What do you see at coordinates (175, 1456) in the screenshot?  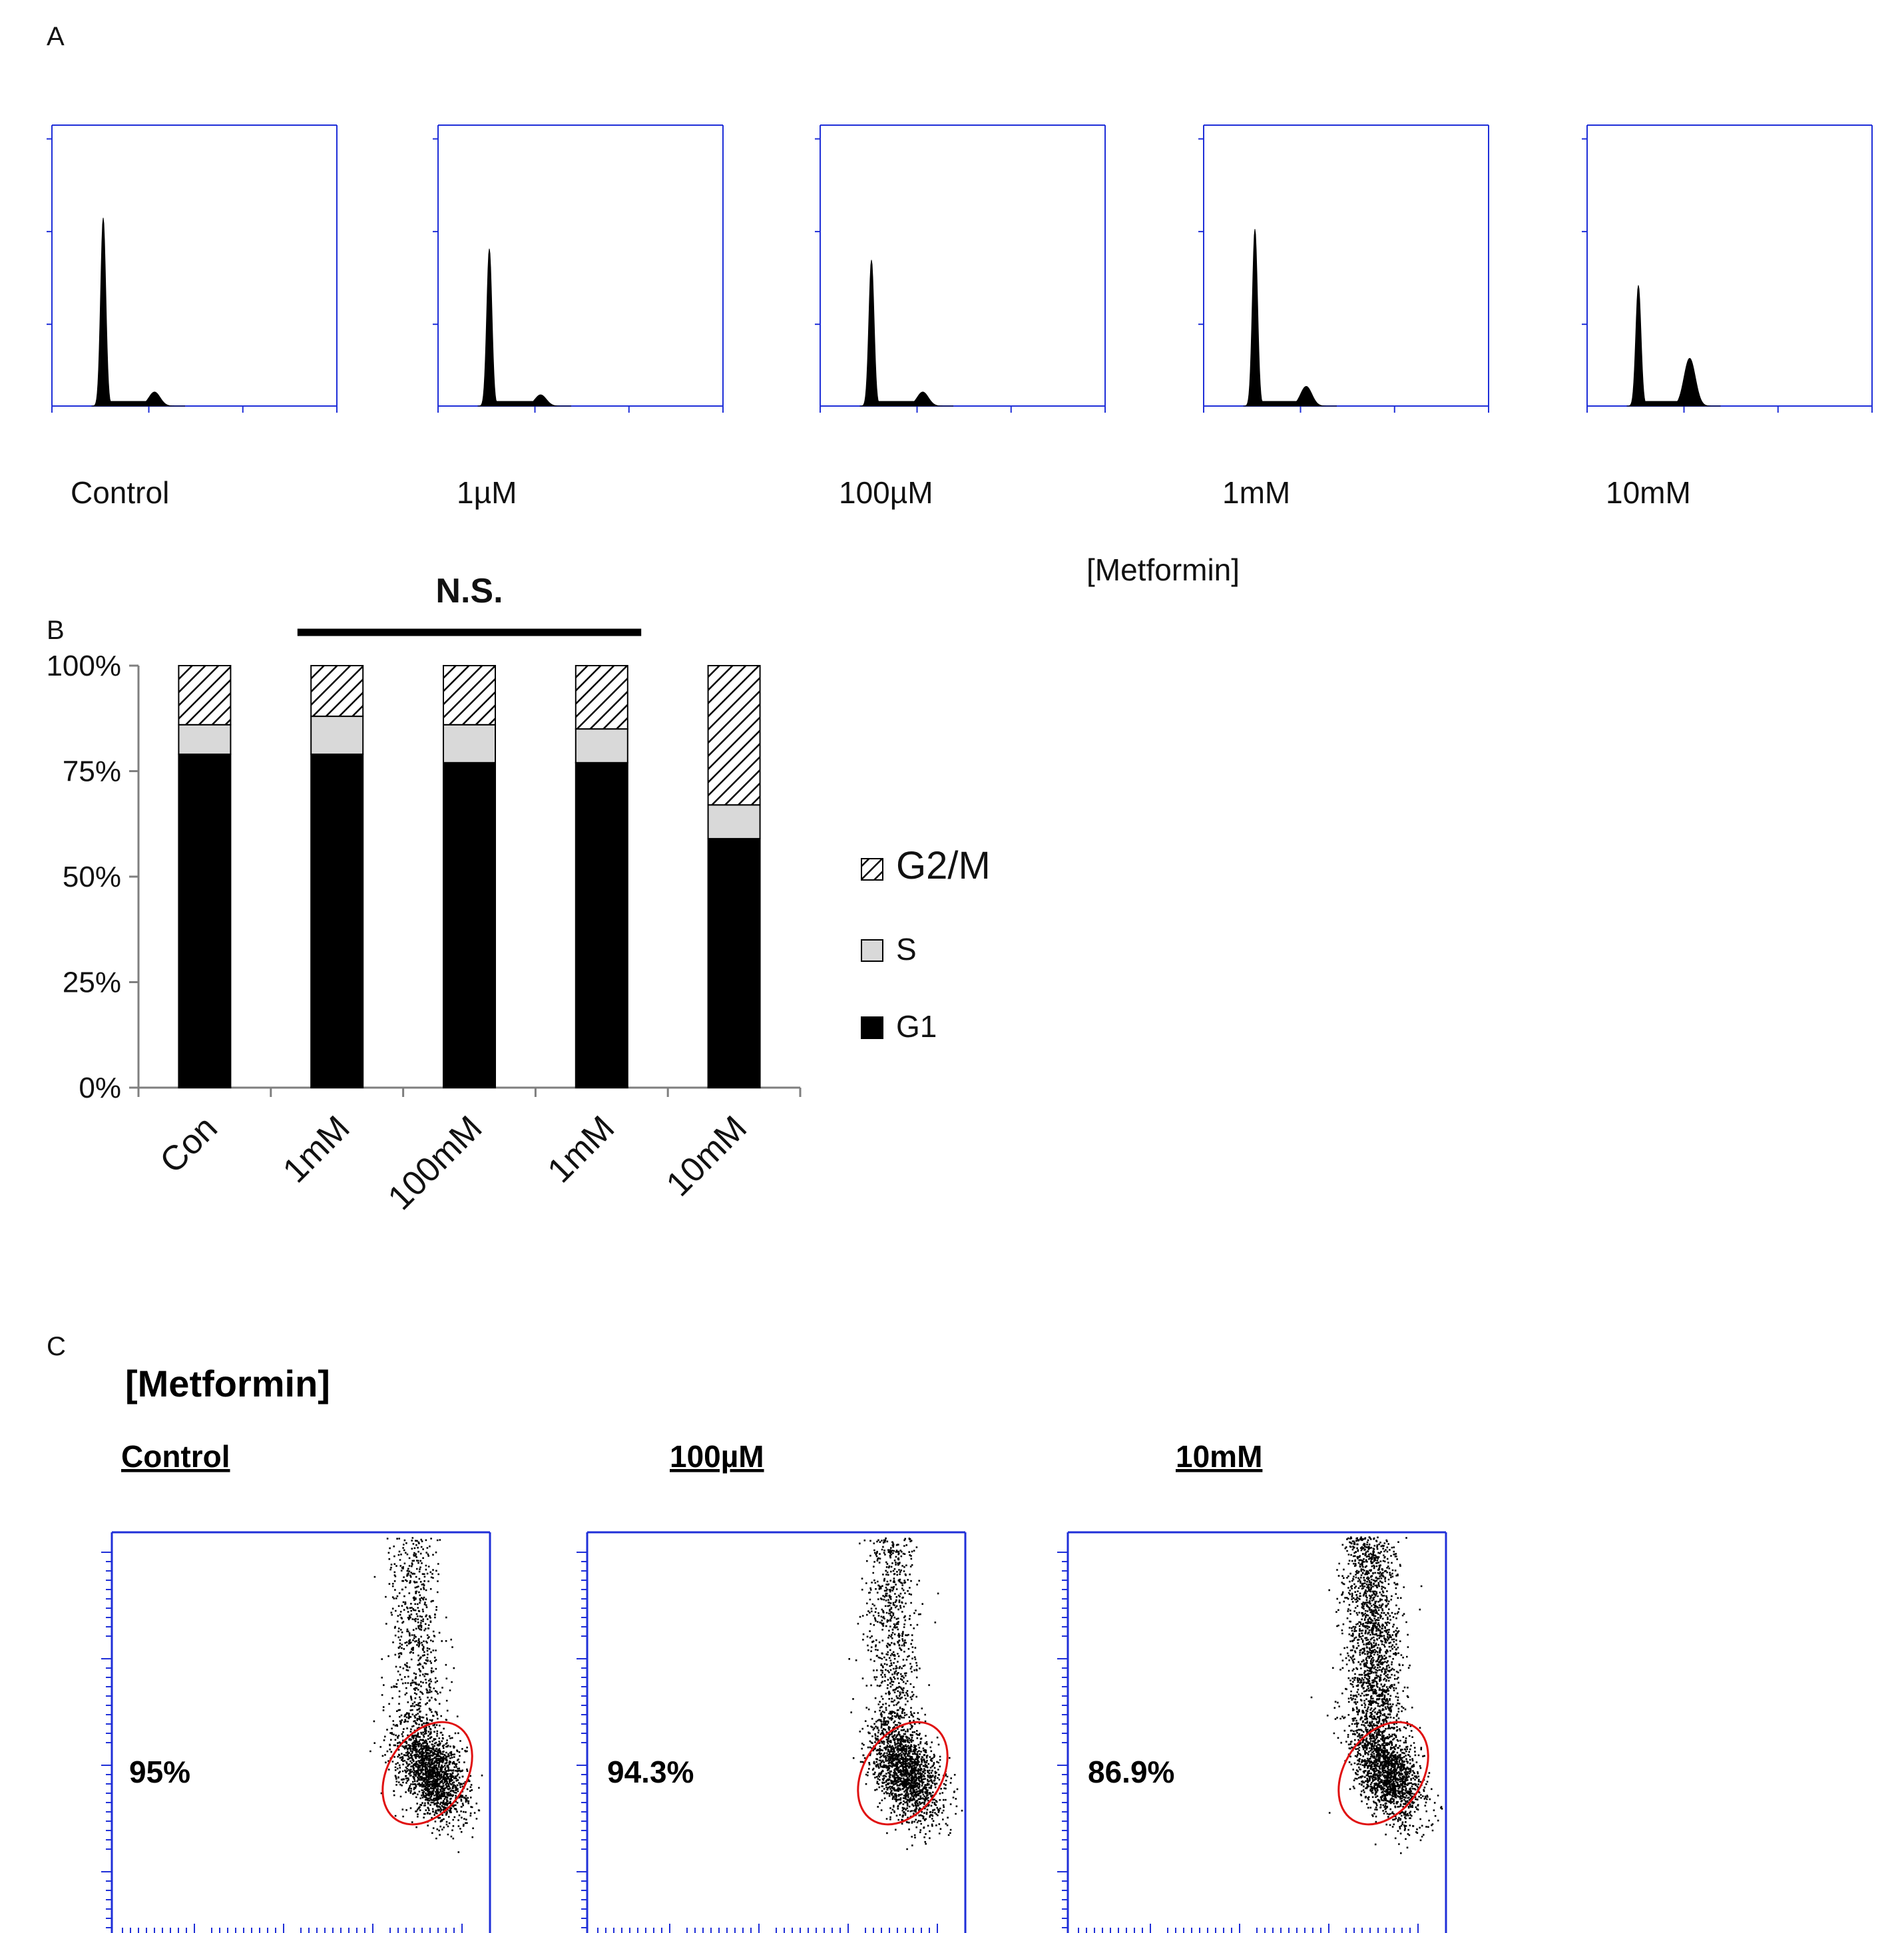 I see `scatter-condition-label: Control` at bounding box center [175, 1456].